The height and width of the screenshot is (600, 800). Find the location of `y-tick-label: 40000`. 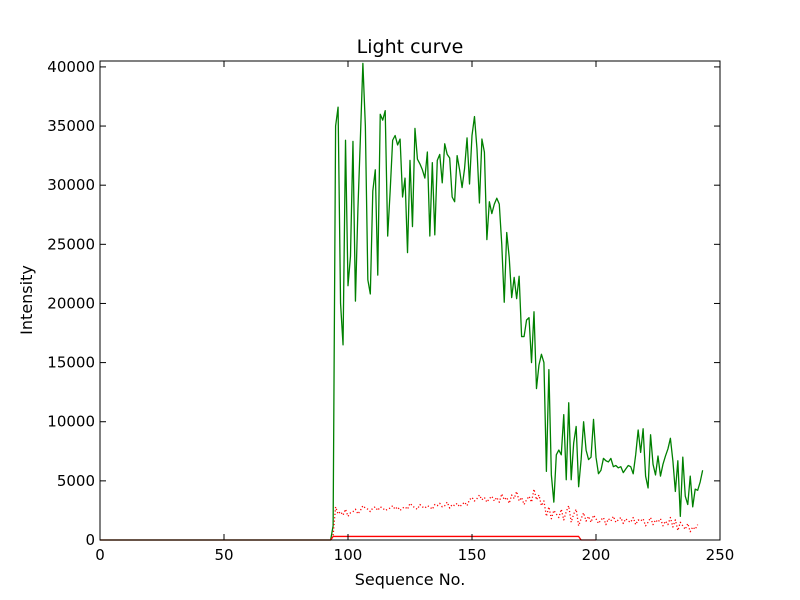

y-tick-label: 40000 is located at coordinates (71, 67).